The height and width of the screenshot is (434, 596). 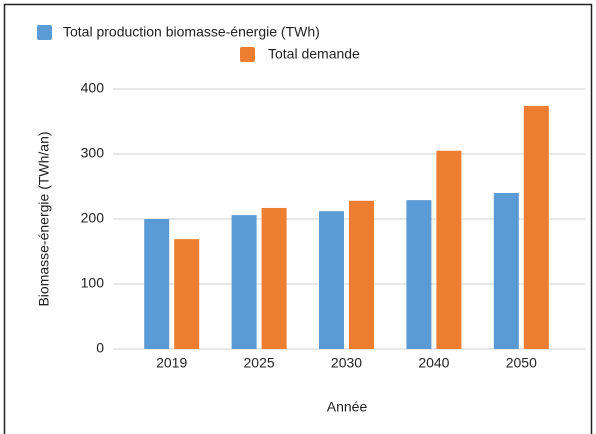 What do you see at coordinates (93, 218) in the screenshot?
I see `y-tick-label: 200` at bounding box center [93, 218].